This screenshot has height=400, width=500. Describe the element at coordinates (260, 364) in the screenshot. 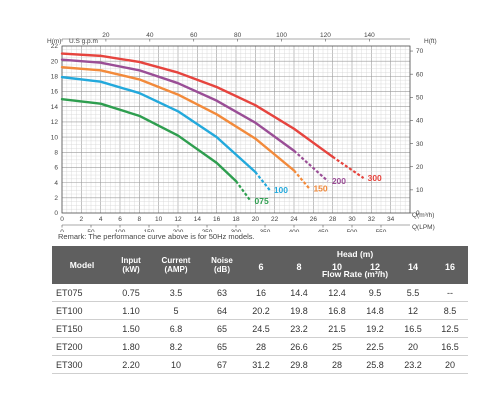

I see `table-row: ET300 2.20 10 67 31.2 29.8 28 25.8 23.2 20` at that location.